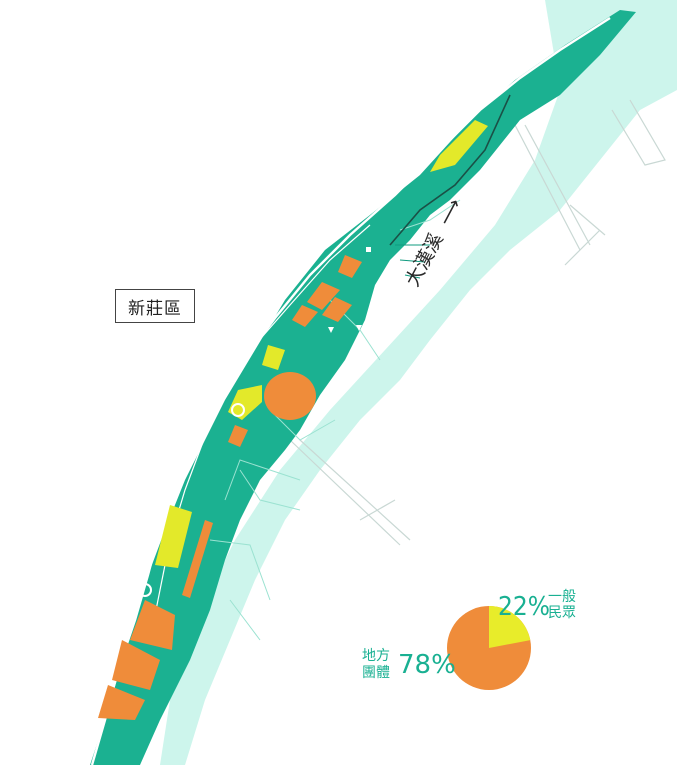 This screenshot has width=677, height=765. I want to click on district-label: 新莊區, so click(155, 308).